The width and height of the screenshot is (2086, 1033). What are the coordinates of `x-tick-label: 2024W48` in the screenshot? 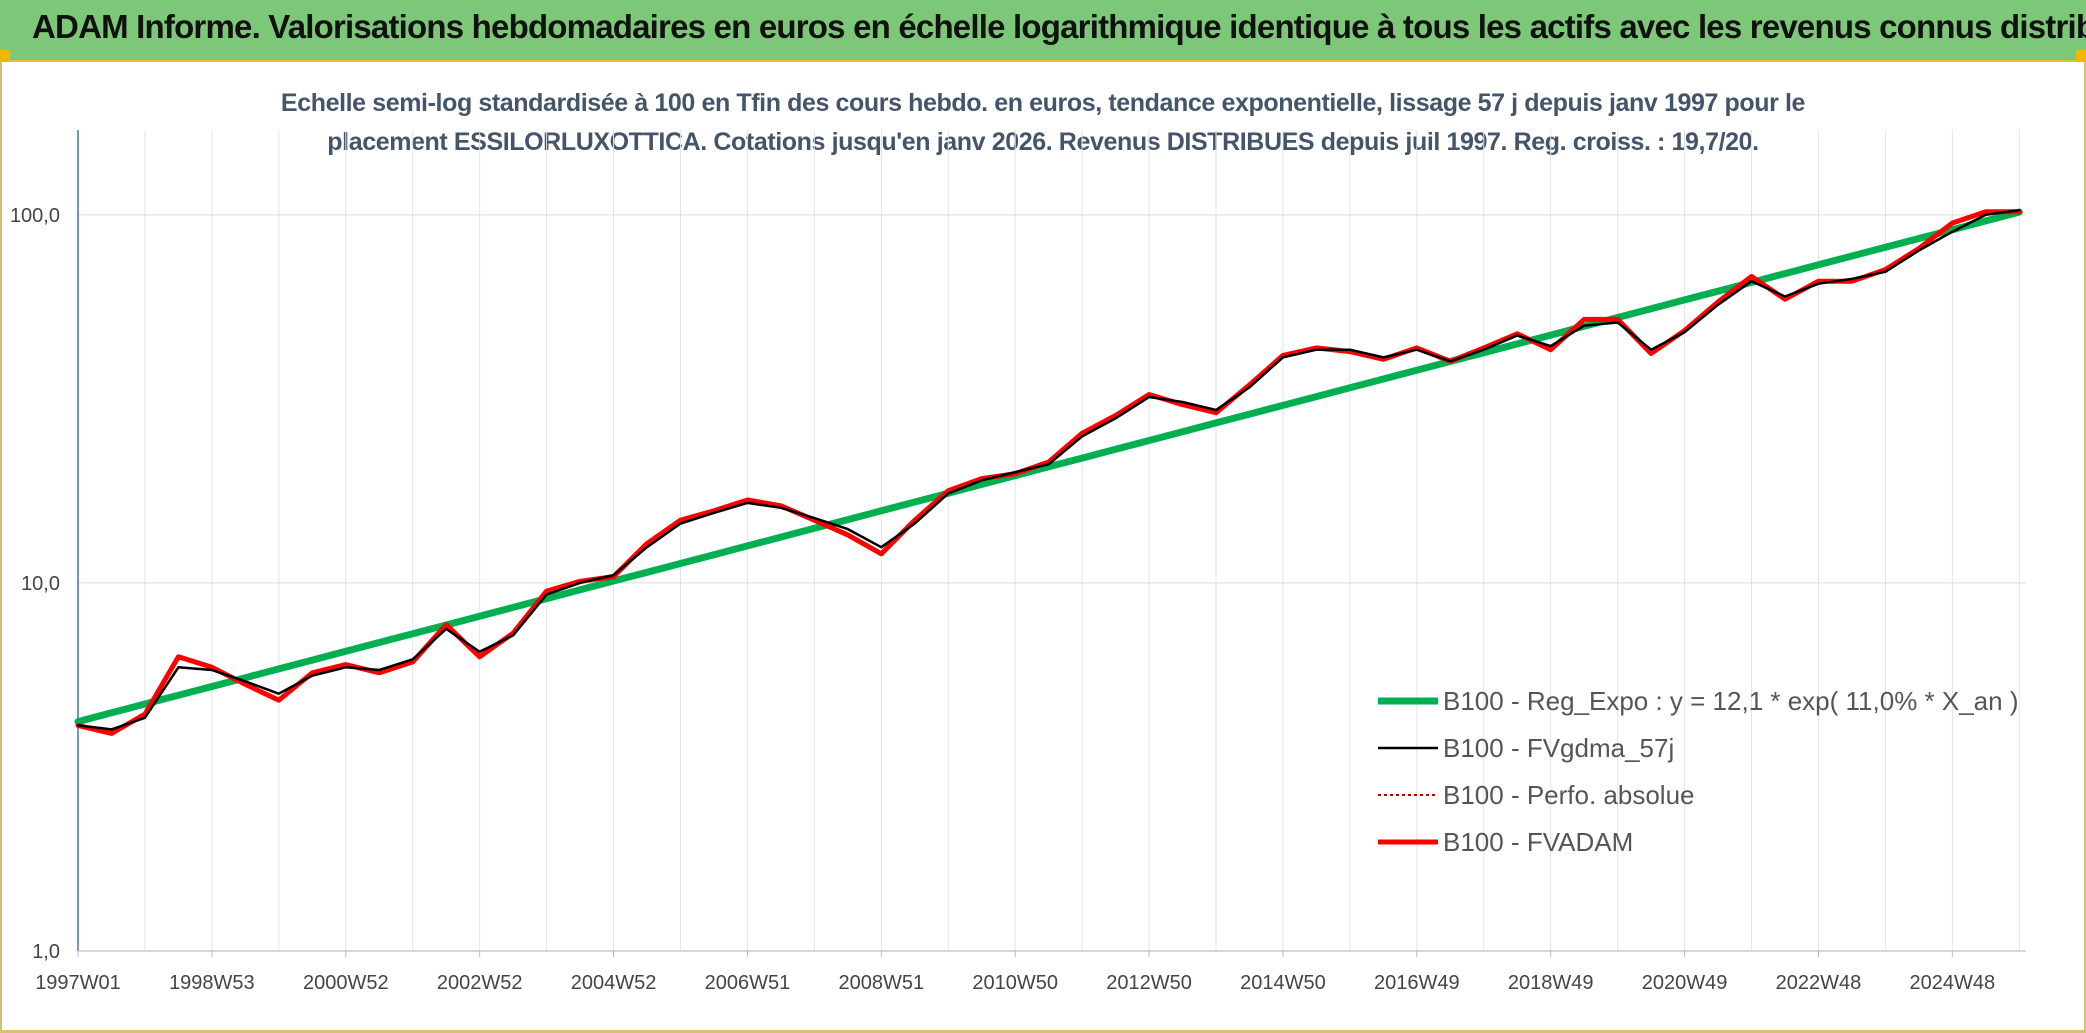 It's located at (1953, 983).